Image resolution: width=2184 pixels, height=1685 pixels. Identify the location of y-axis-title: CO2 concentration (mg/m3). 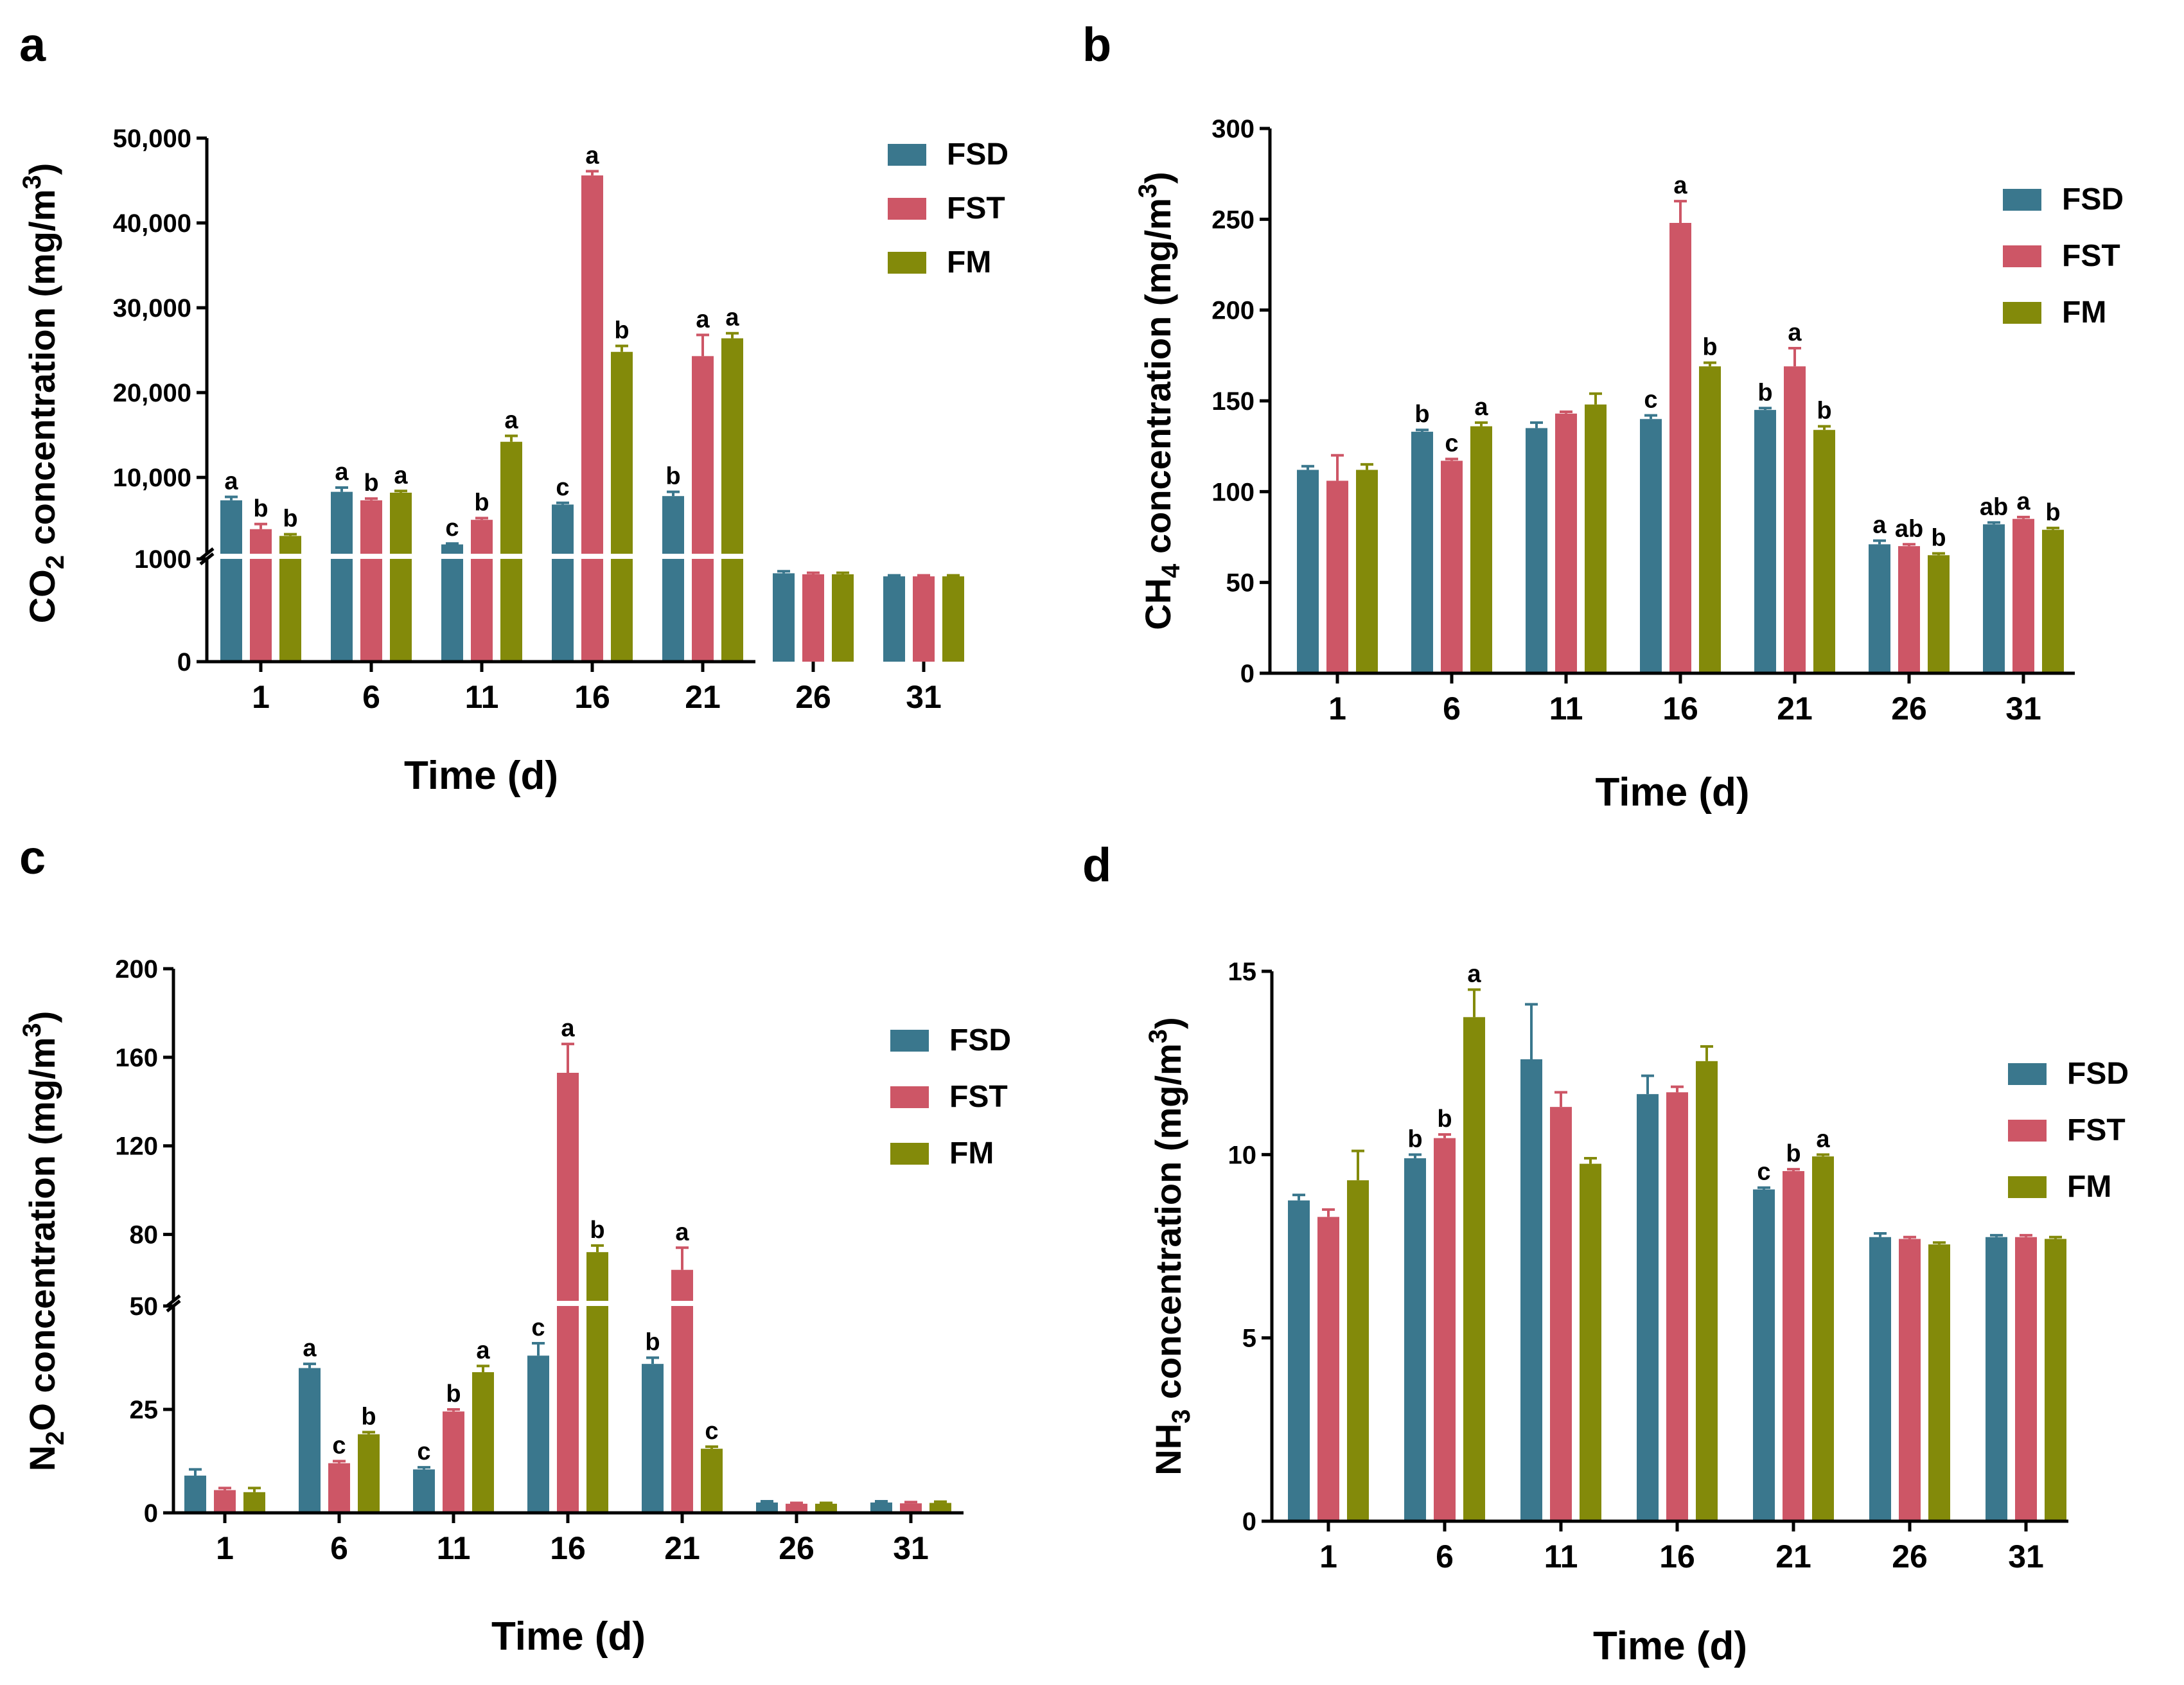
(43, 393).